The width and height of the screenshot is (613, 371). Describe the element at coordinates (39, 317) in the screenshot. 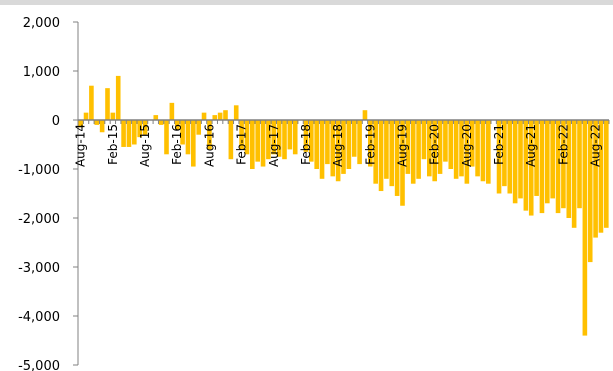

I see `y-tick-label: -4,000` at that location.